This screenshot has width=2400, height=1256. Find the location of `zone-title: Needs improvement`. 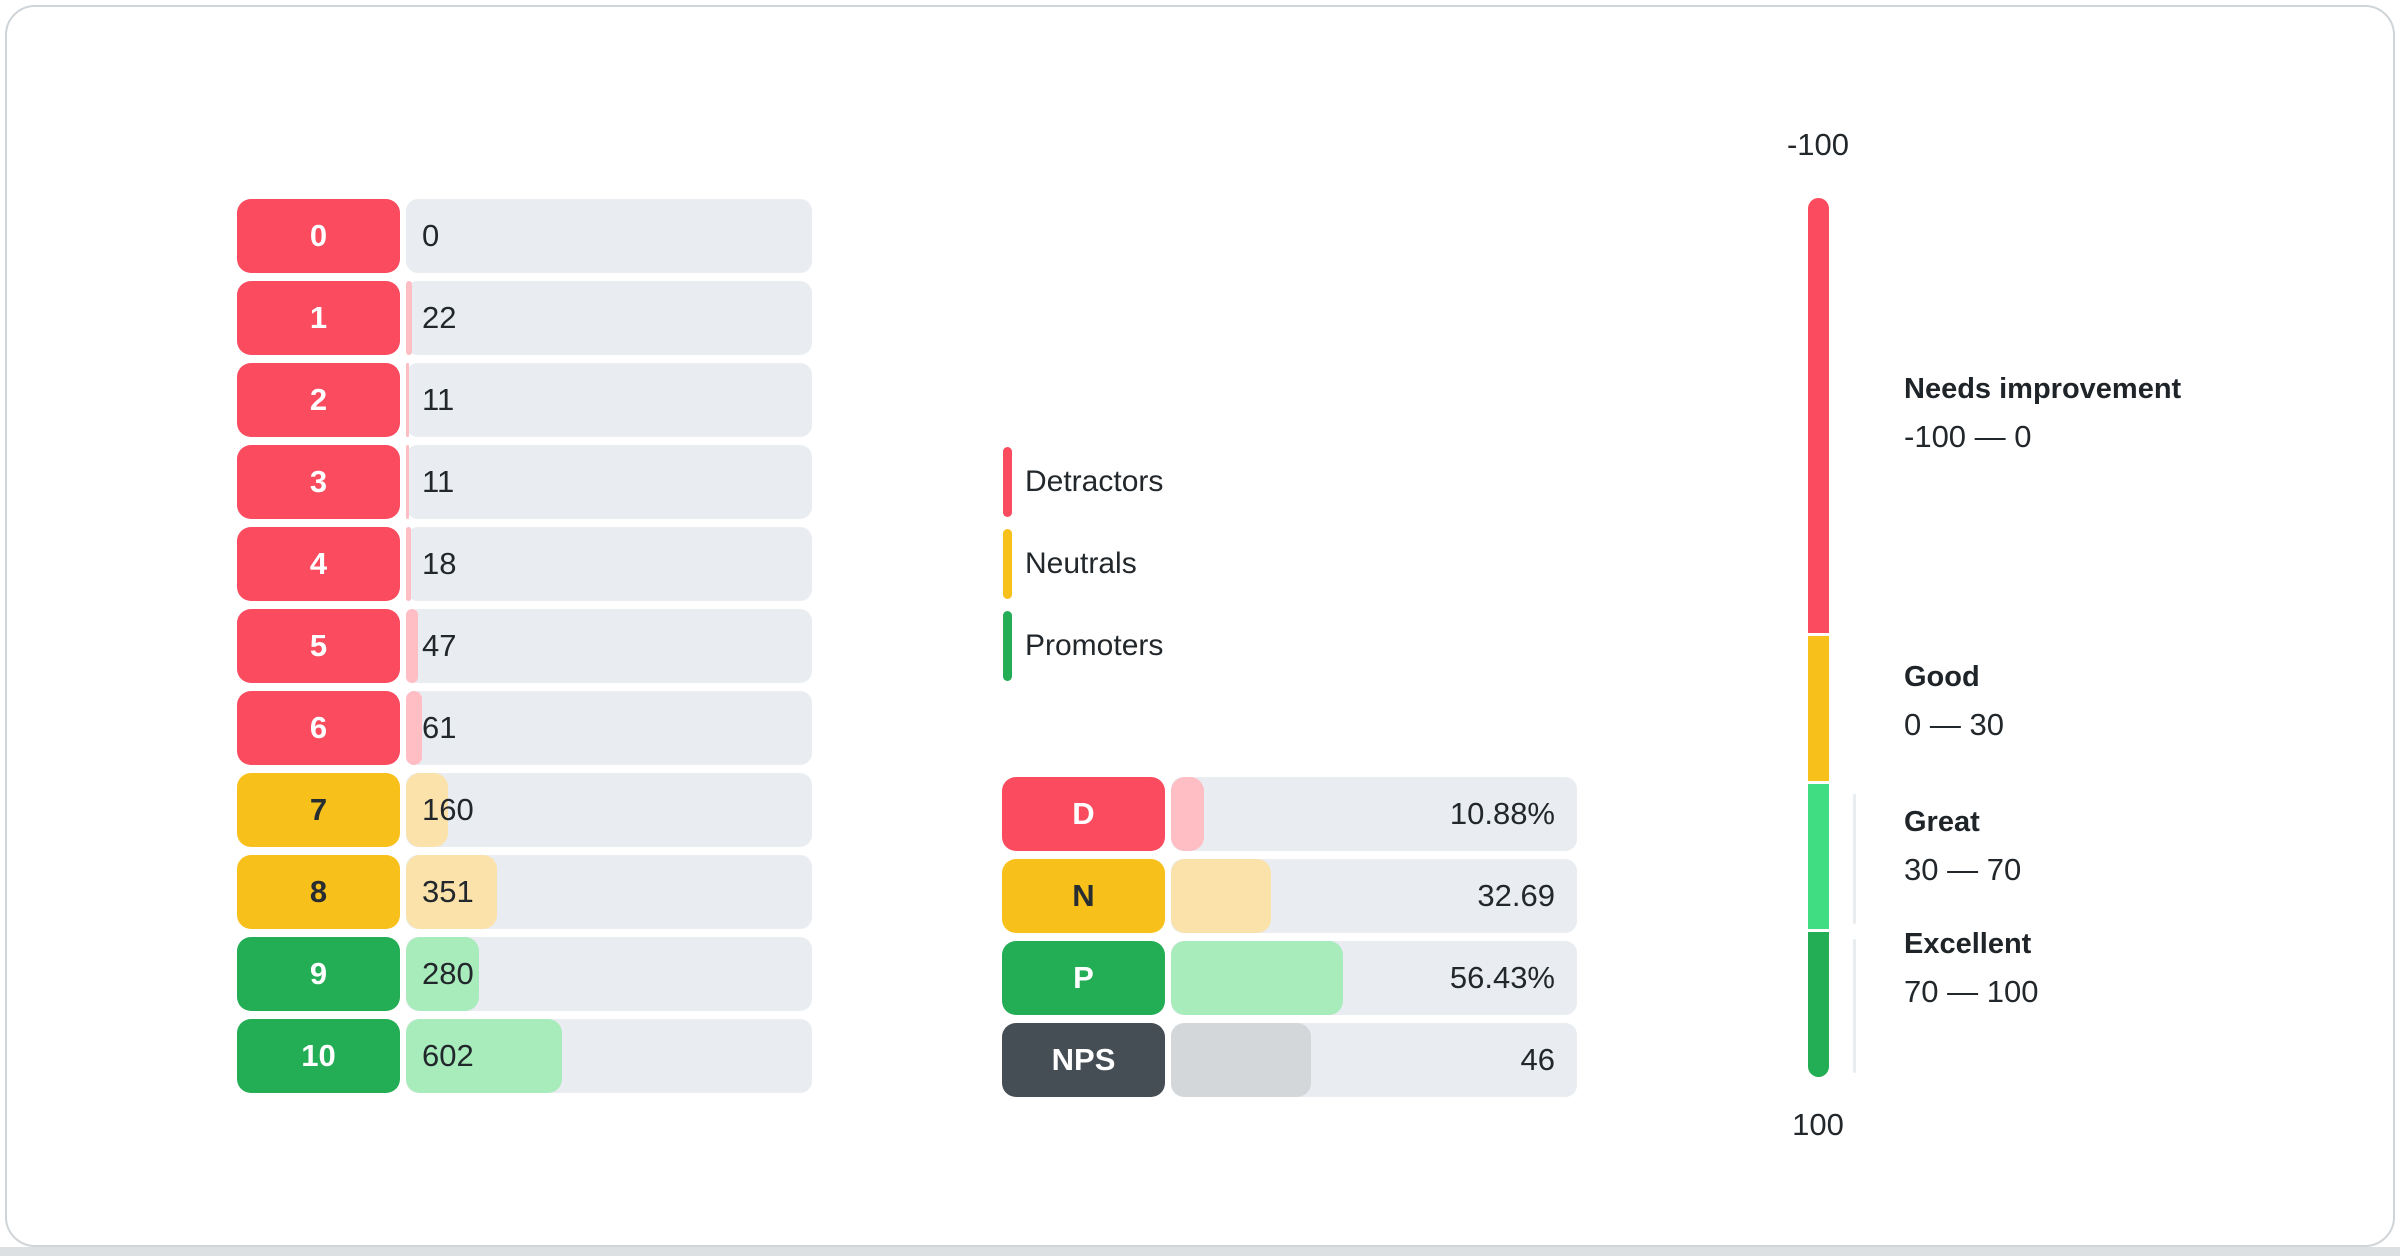

zone-title: Needs improvement is located at coordinates (2043, 389).